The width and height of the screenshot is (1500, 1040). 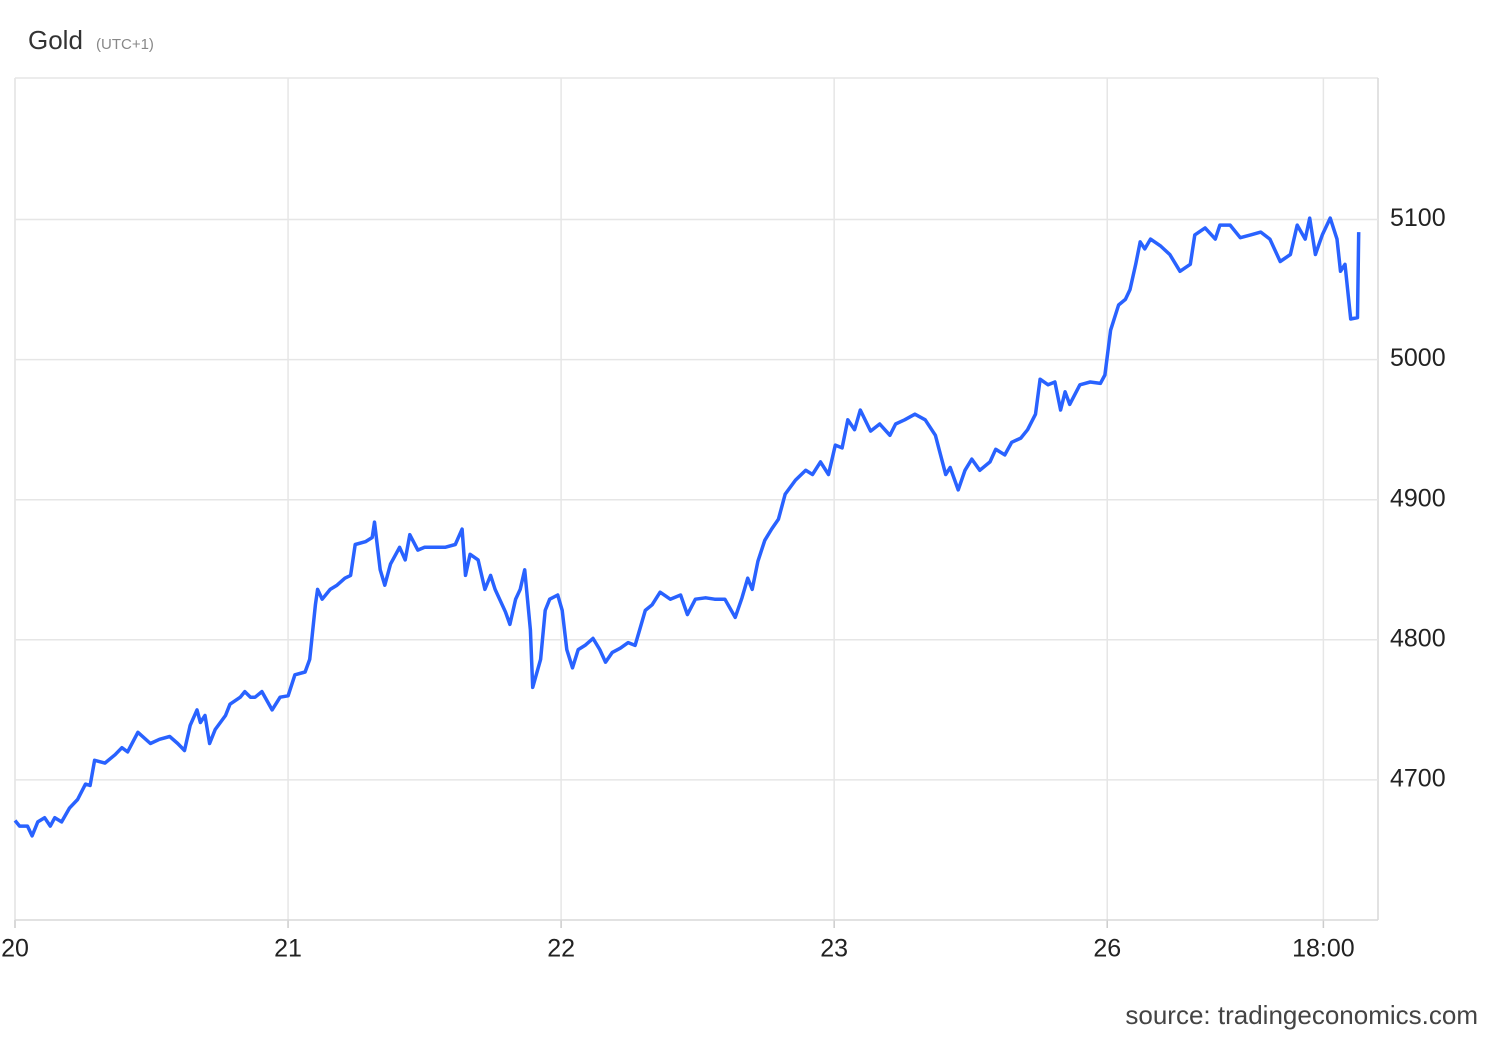 What do you see at coordinates (1418, 218) in the screenshot?
I see `y-tick-label: 5100` at bounding box center [1418, 218].